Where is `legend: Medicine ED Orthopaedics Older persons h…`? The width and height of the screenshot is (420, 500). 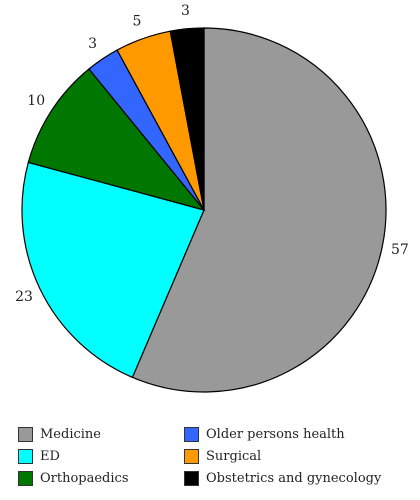 legend: Medicine ED Orthopaedics Older persons h… is located at coordinates (218, 459).